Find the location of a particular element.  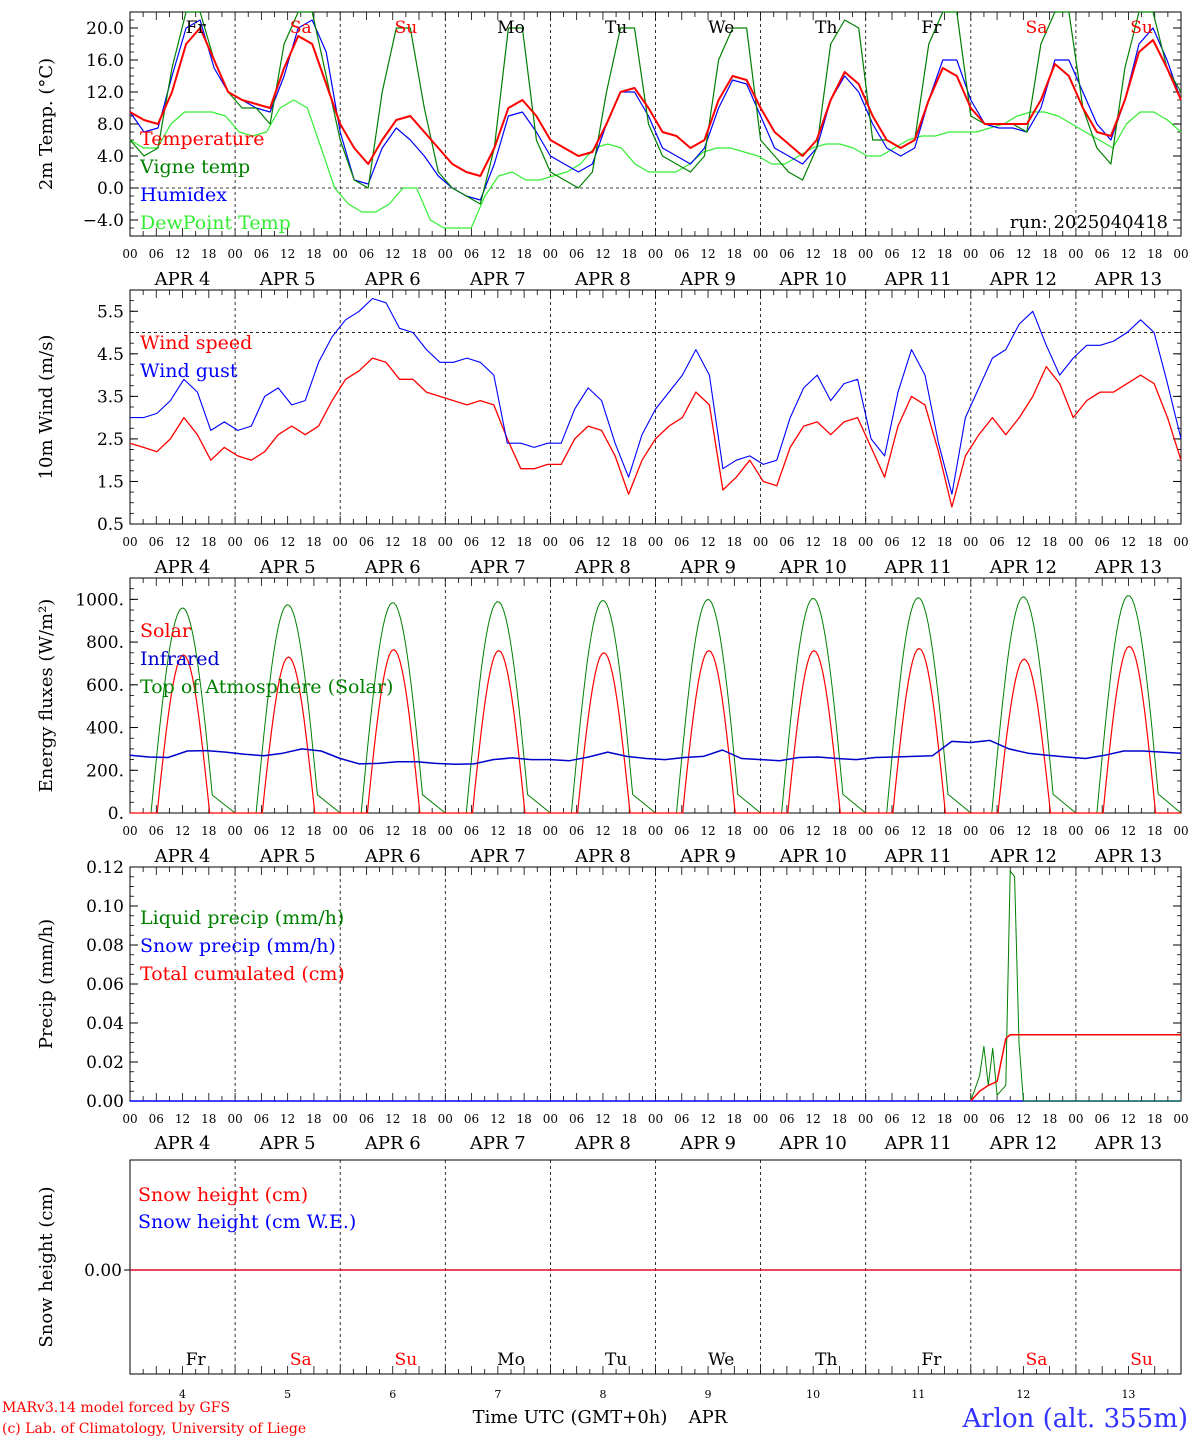

wind-legend-entry: Wind gust is located at coordinates (189, 371).